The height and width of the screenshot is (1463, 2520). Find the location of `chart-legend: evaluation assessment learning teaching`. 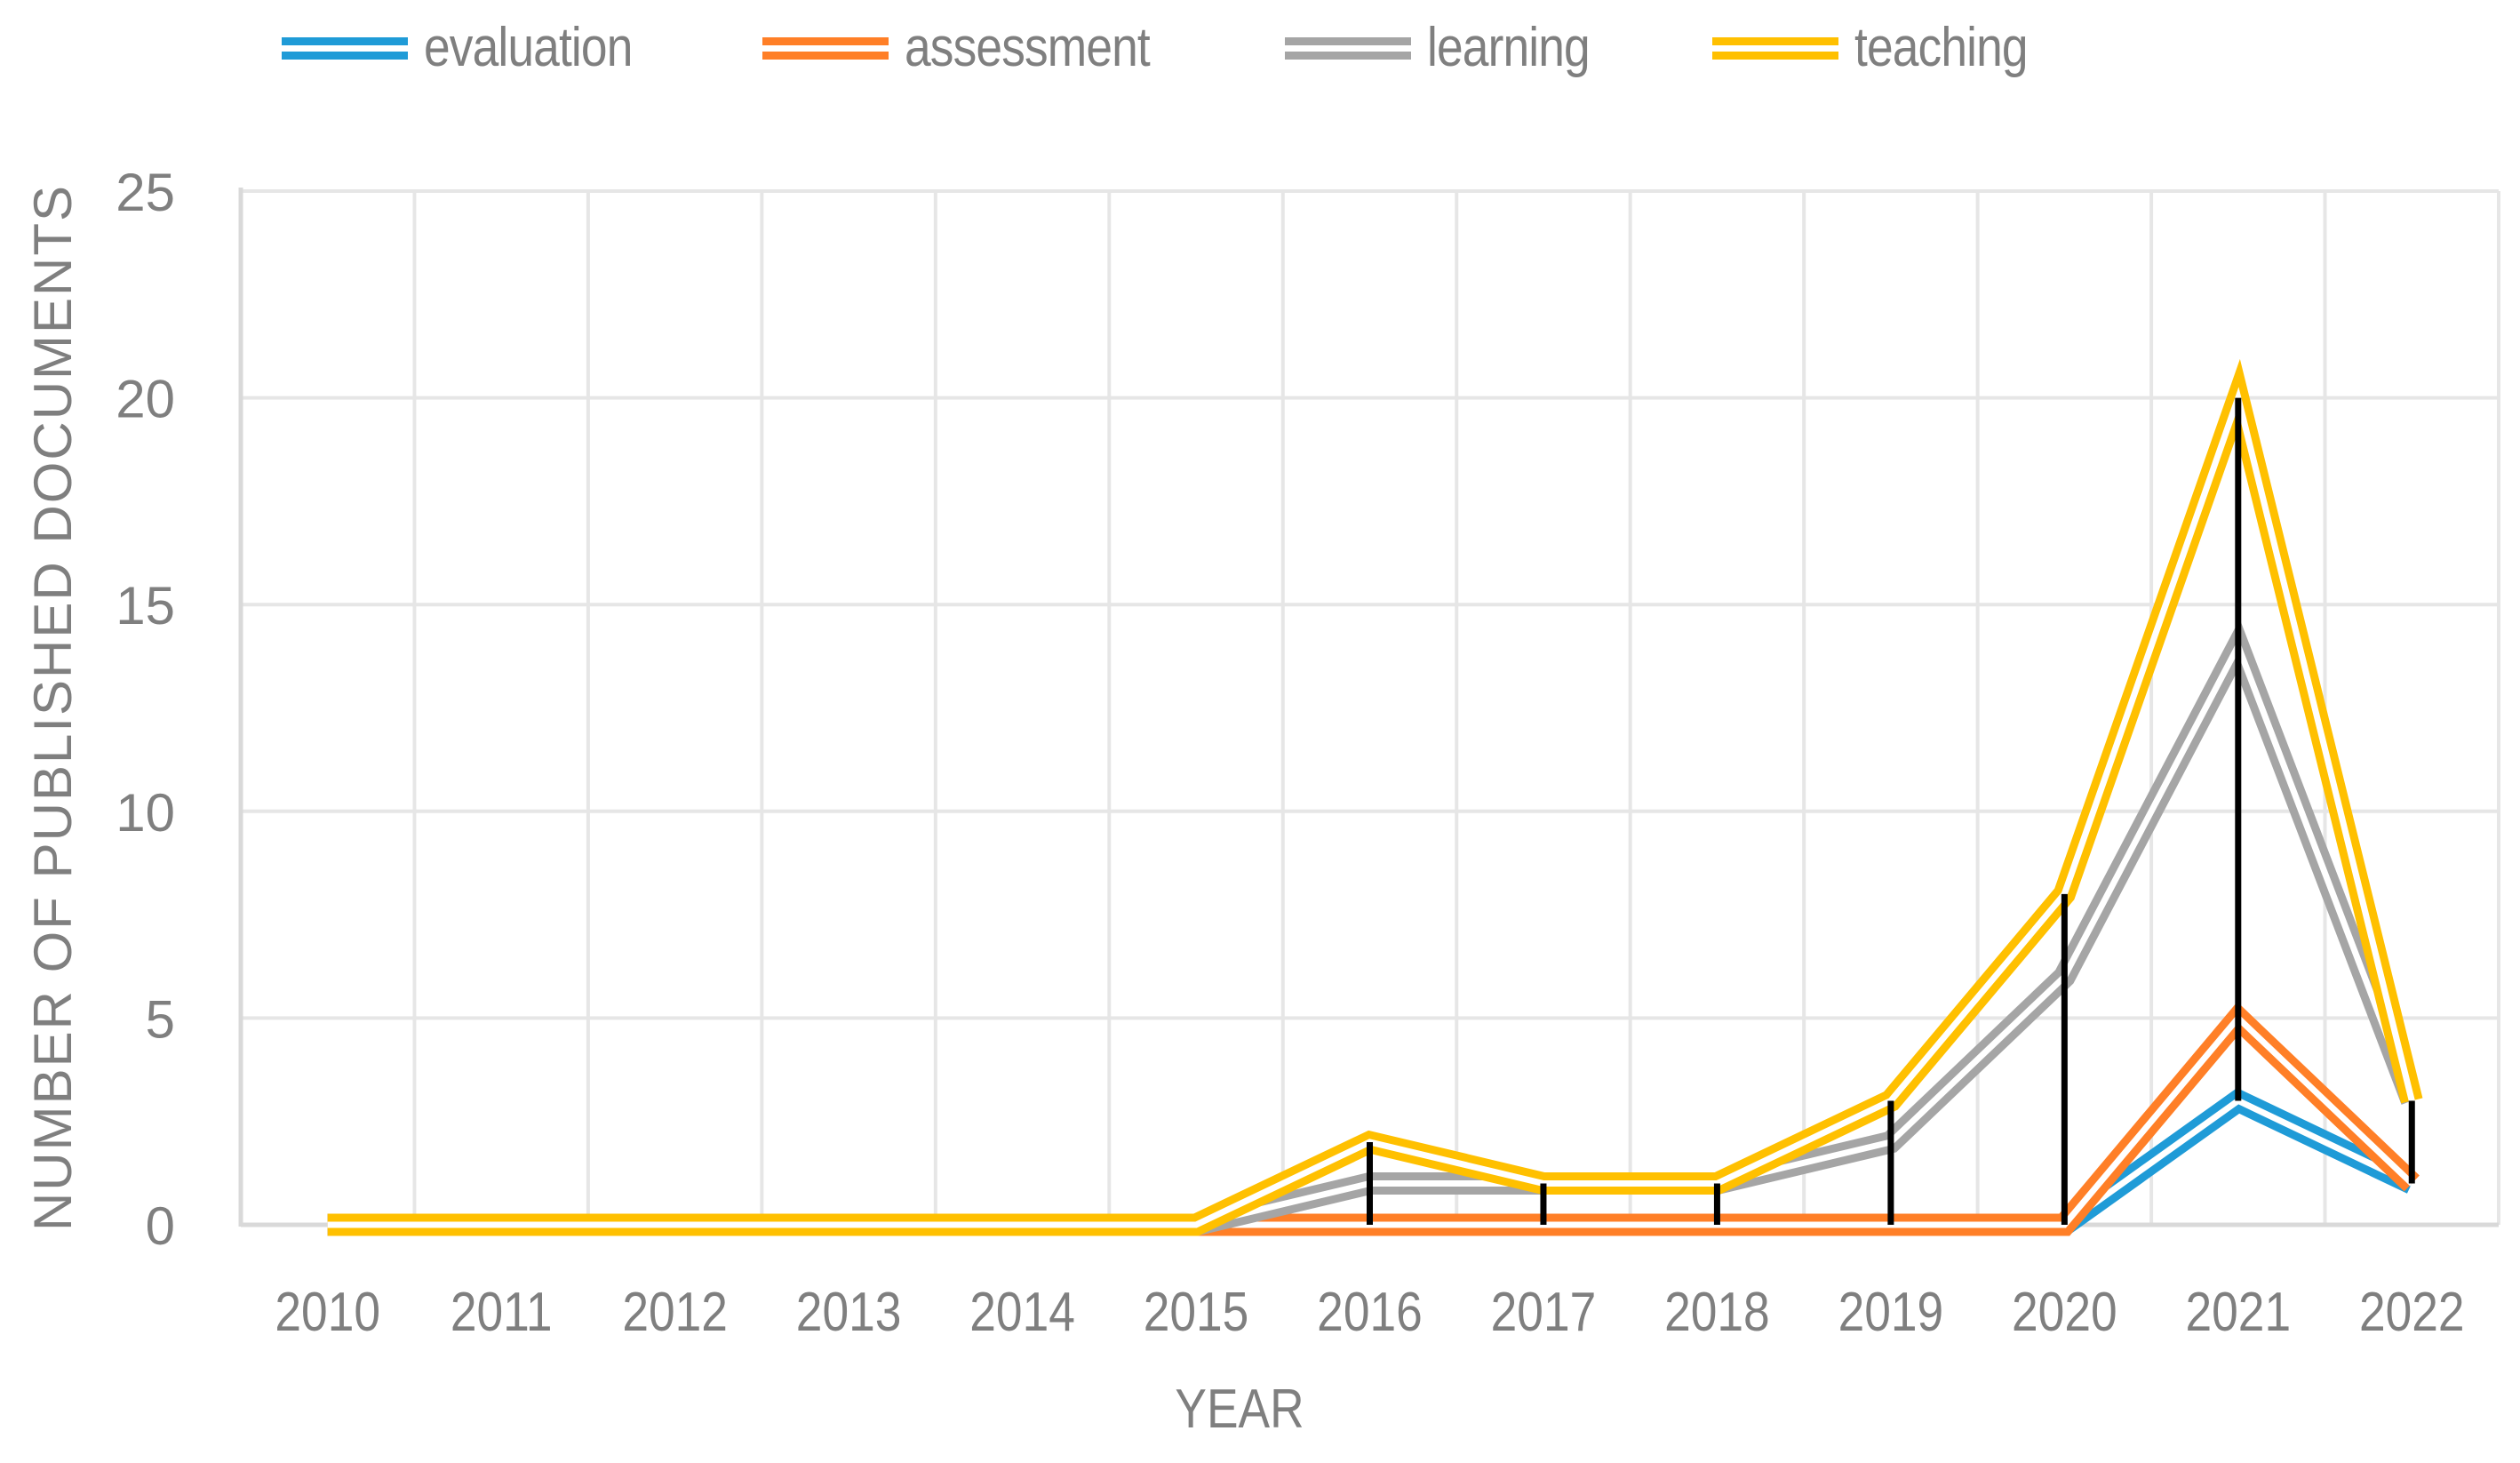

chart-legend: evaluation assessment learning teaching is located at coordinates (1217, 48).